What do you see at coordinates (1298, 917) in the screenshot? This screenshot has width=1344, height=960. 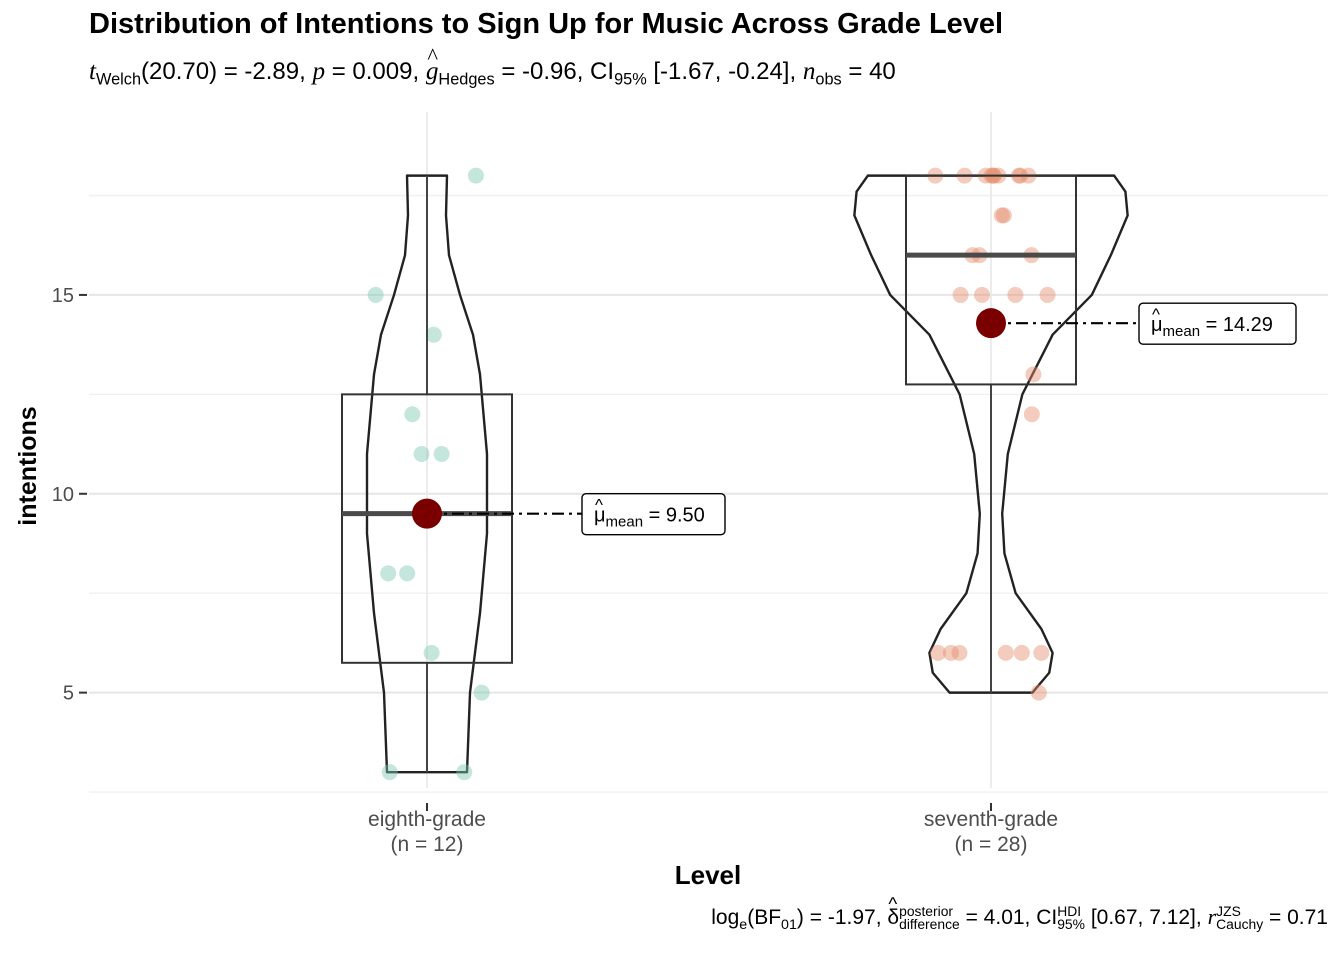 I see `r-value: = 0.71` at bounding box center [1298, 917].